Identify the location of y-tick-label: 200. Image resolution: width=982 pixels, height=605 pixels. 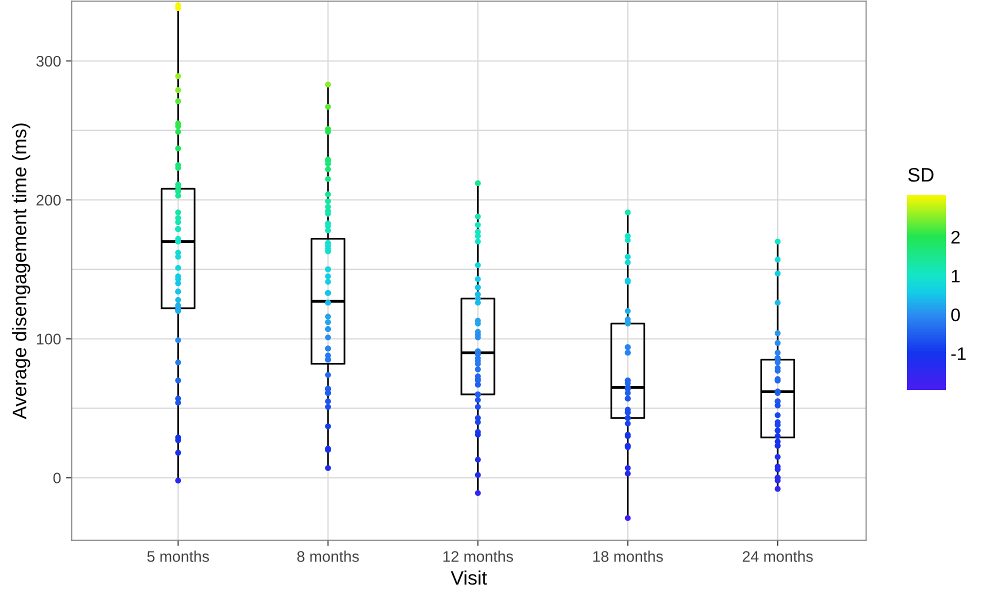
(48, 200).